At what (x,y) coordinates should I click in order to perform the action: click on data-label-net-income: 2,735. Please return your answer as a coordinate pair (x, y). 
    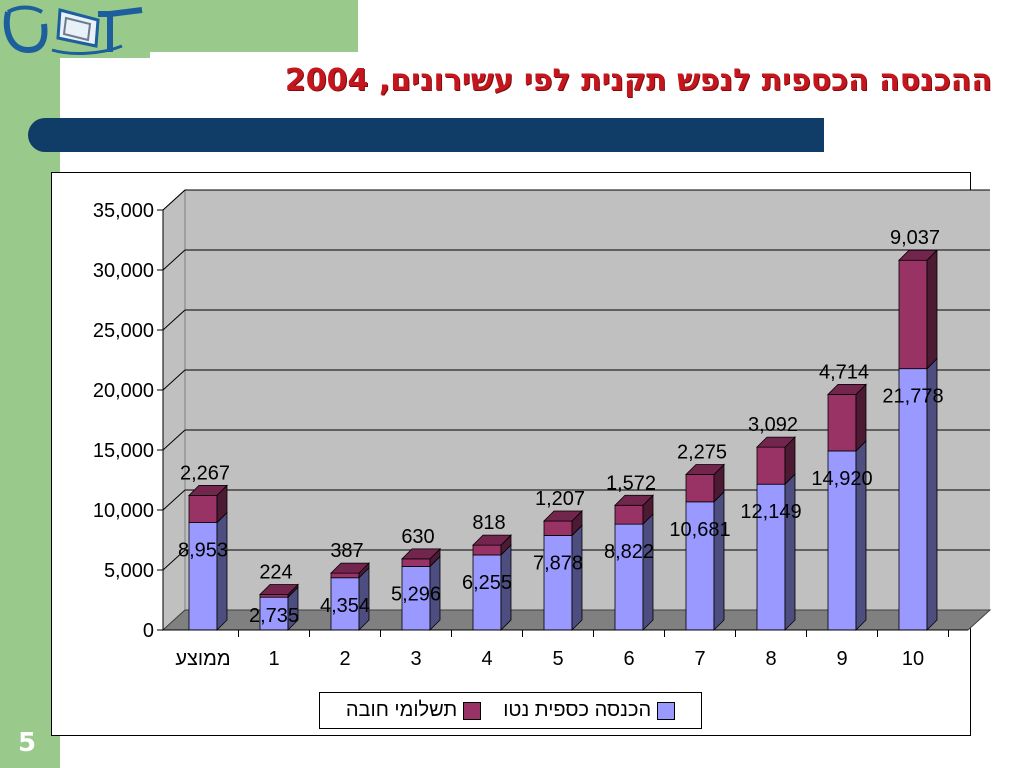
    Looking at the image, I should click on (274, 616).